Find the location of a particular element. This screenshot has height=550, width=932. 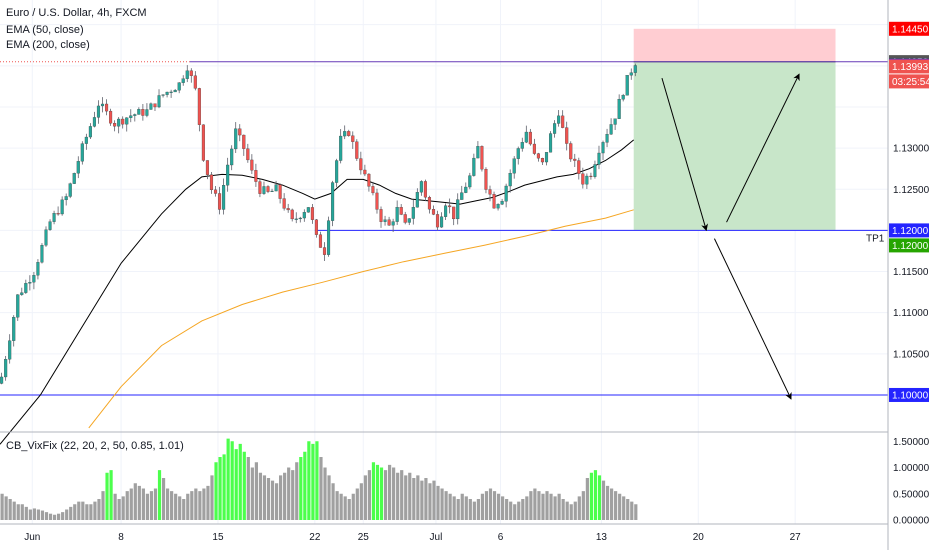

price-tag-label: 1.12000 is located at coordinates (910, 246).